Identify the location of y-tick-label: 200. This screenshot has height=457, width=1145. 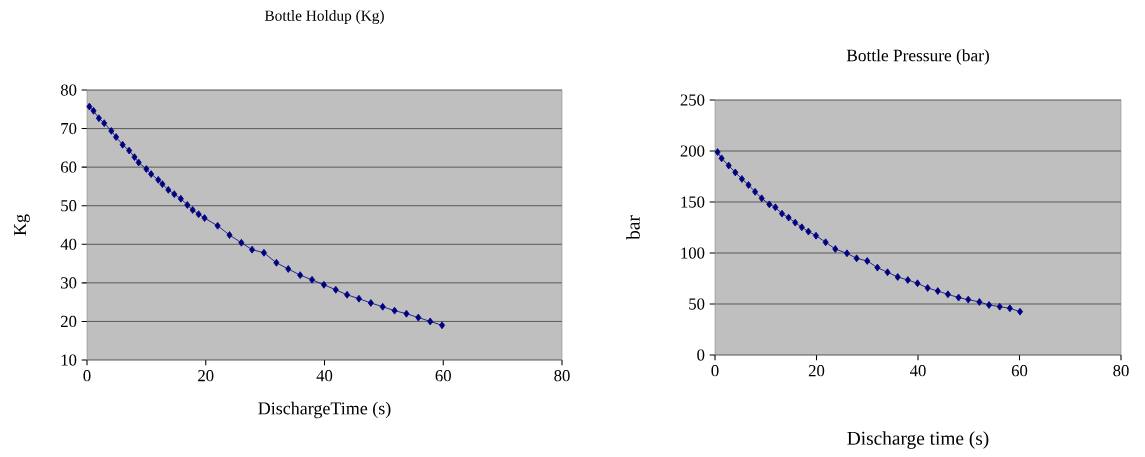
(692, 151).